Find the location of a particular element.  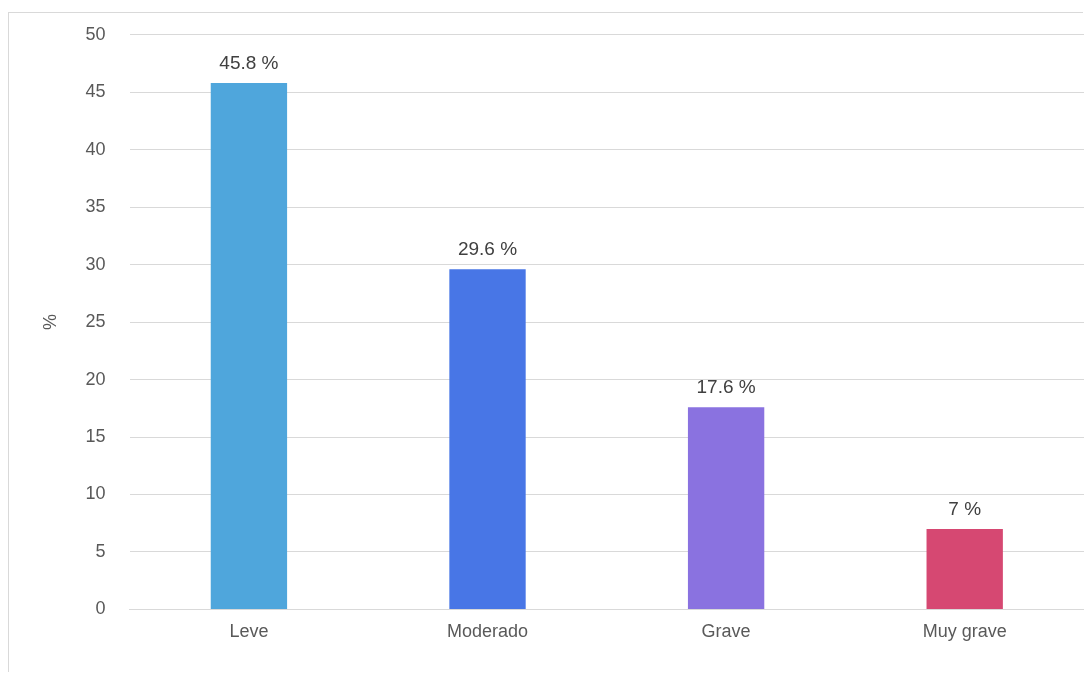

y-tick-label: 10 is located at coordinates (95, 493).